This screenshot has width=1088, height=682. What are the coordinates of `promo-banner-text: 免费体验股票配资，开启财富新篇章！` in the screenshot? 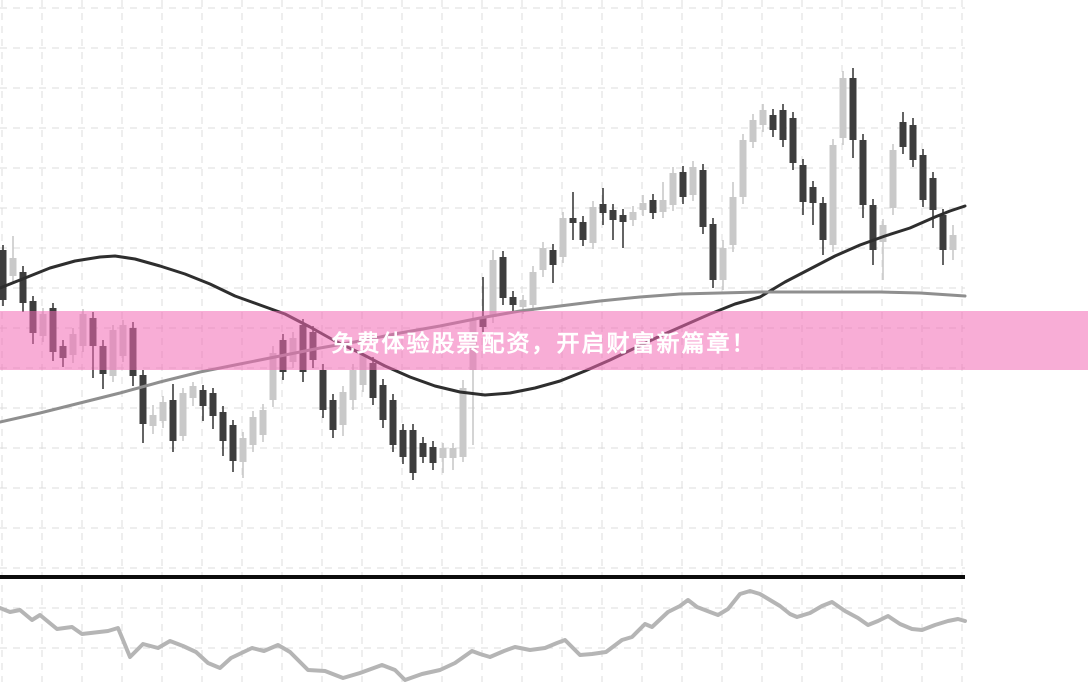 It's located at (544, 342).